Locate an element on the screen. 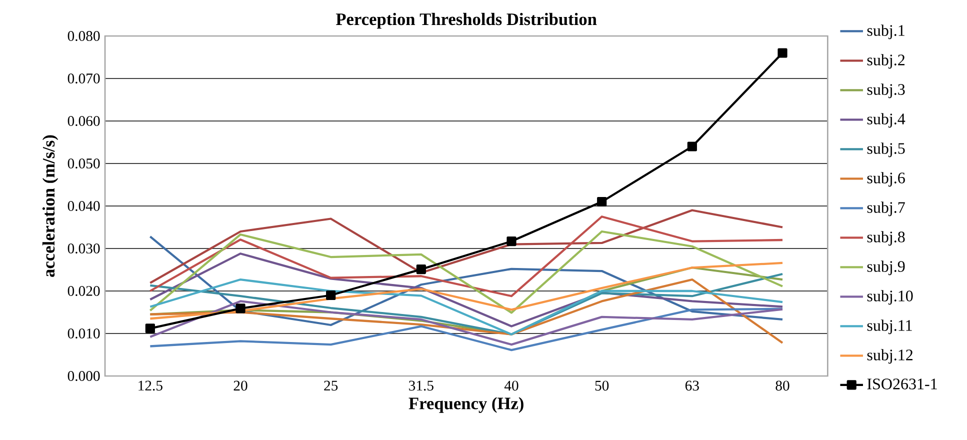 The image size is (967, 440). chart-title: Perception Thresholds Distribution is located at coordinates (466, 20).